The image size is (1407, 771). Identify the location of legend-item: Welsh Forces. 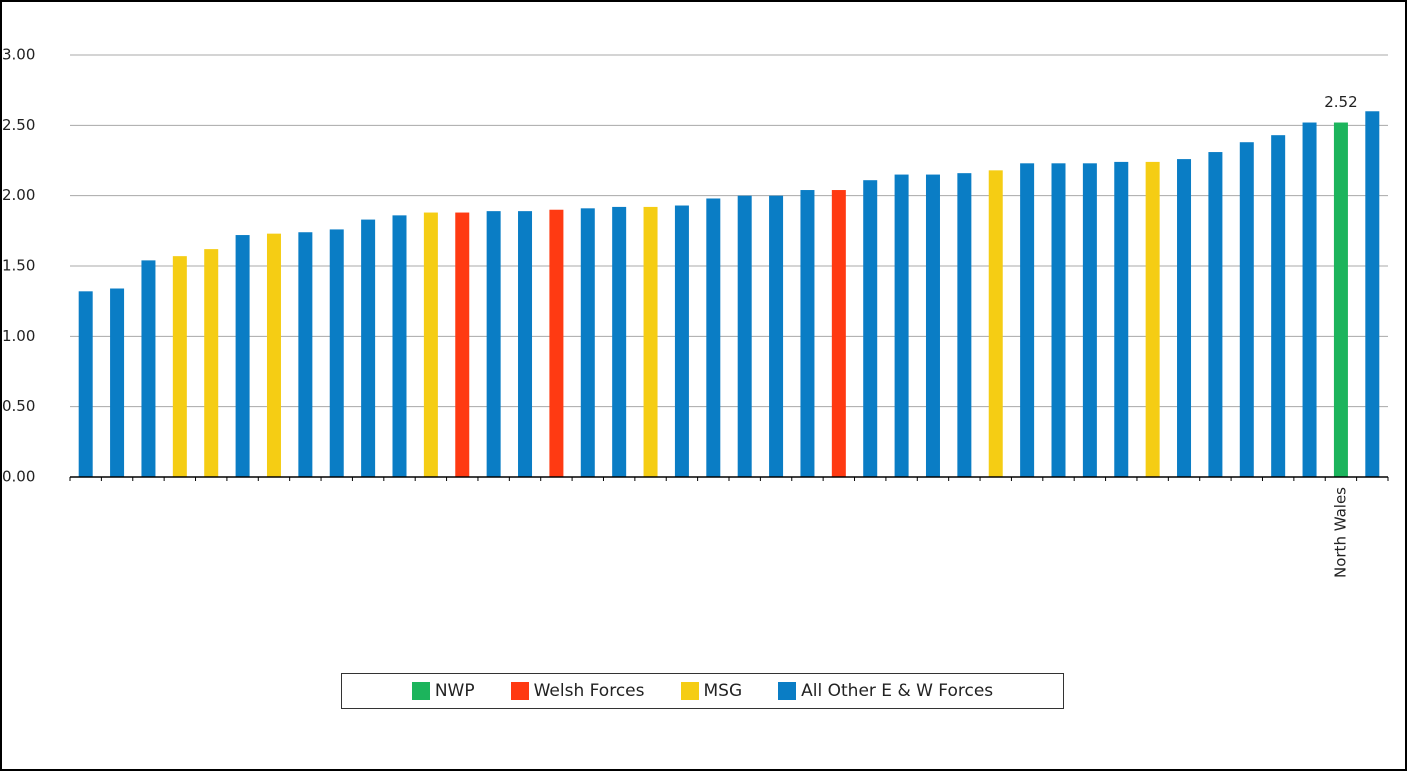
(577, 691).